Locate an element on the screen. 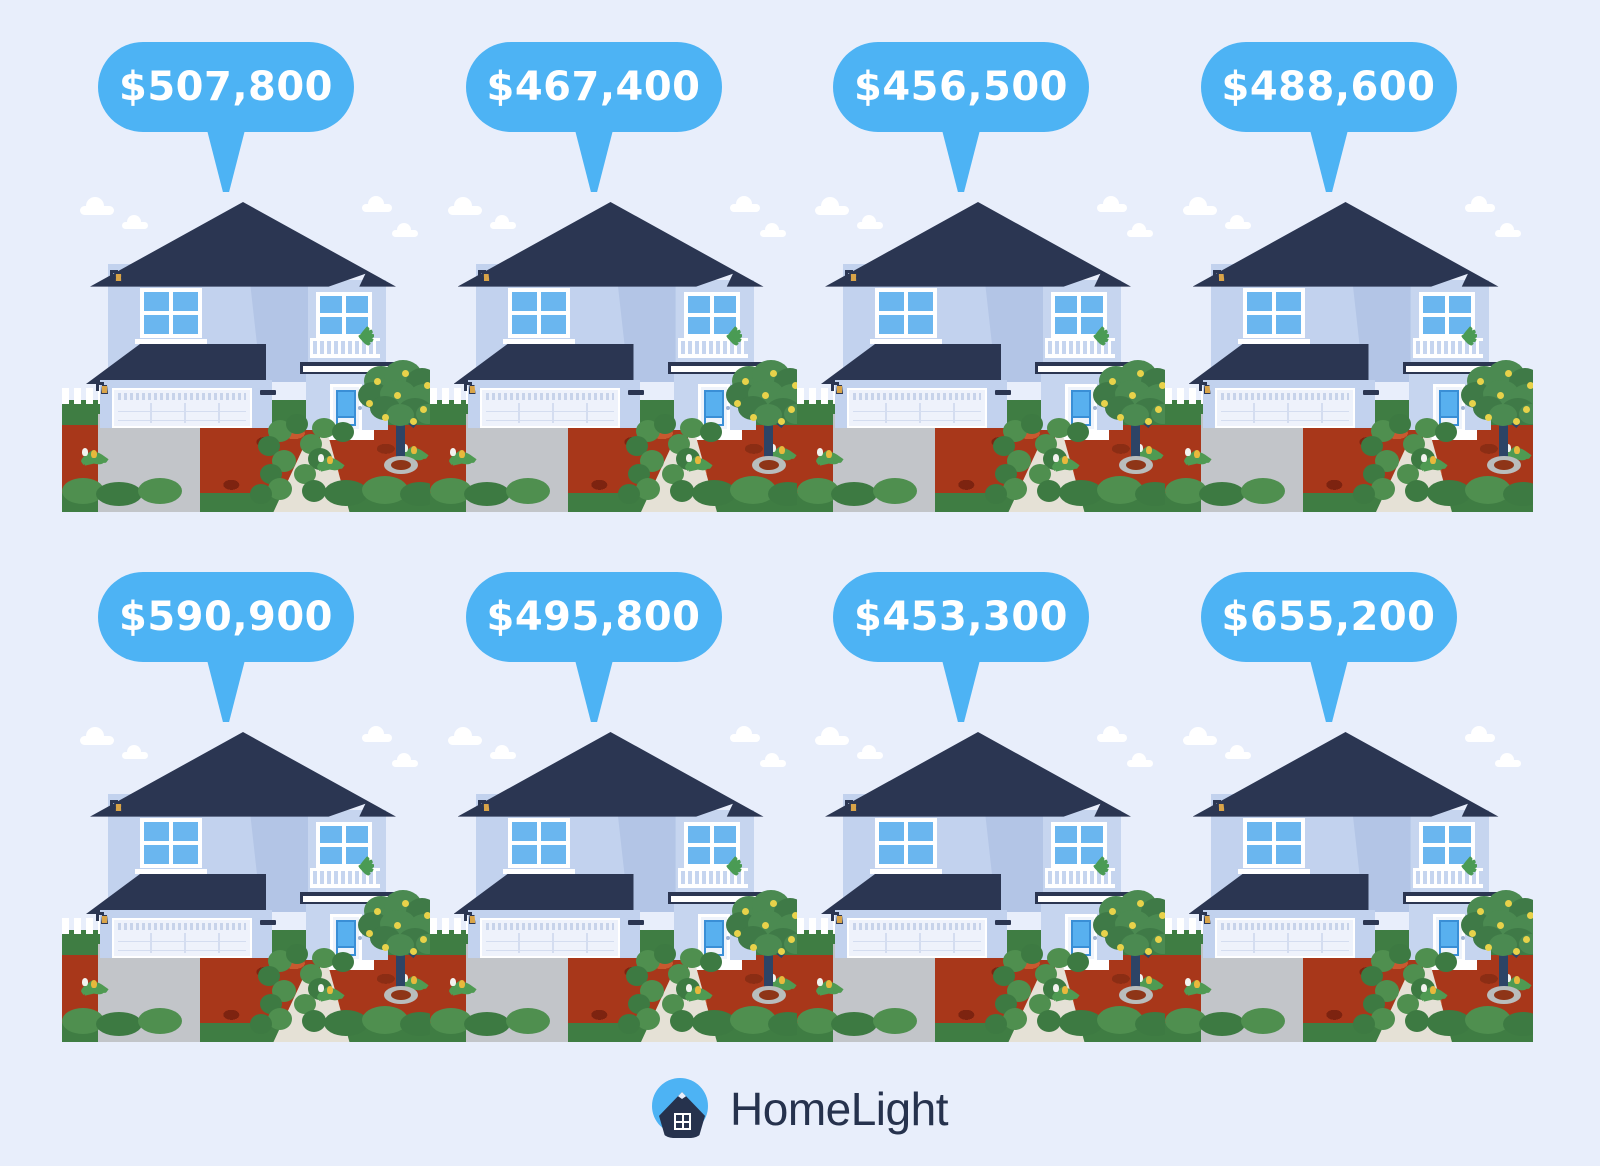 This screenshot has width=1600, height=1166. price-bubble: $507,800 is located at coordinates (226, 123).